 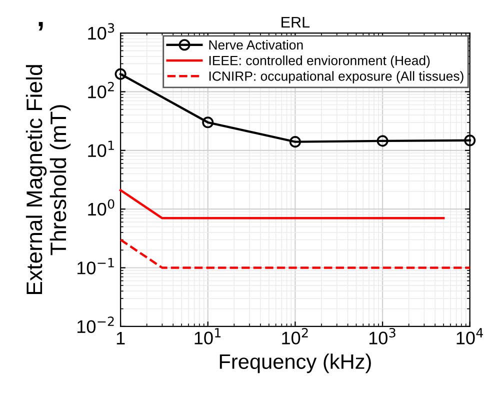 What do you see at coordinates (295, 364) in the screenshot?
I see `x-axis-title: Frequency (kHz)` at bounding box center [295, 364].